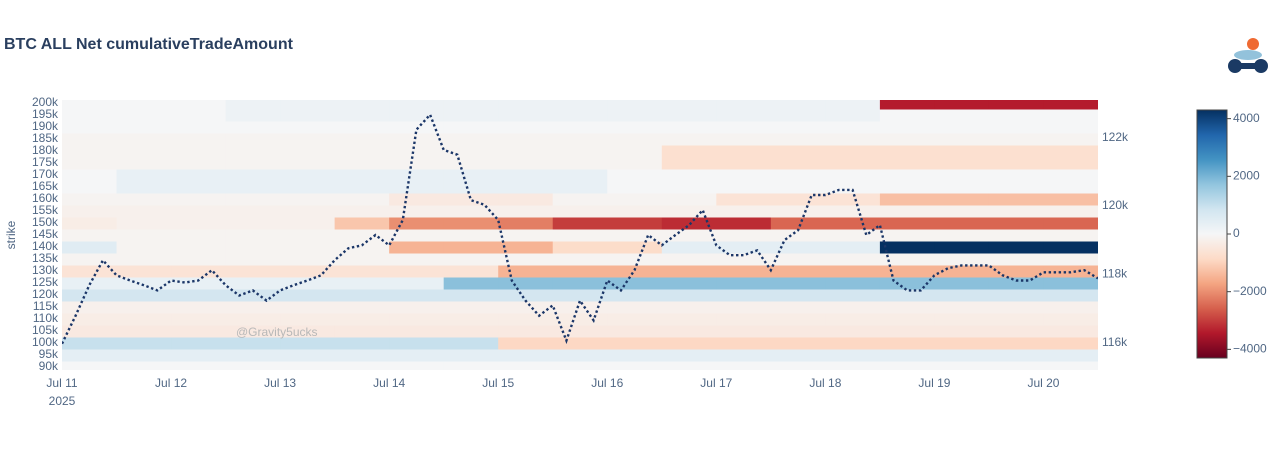 This screenshot has width=1268, height=450. What do you see at coordinates (45, 282) in the screenshot?
I see `y-tick-label: 125k` at bounding box center [45, 282].